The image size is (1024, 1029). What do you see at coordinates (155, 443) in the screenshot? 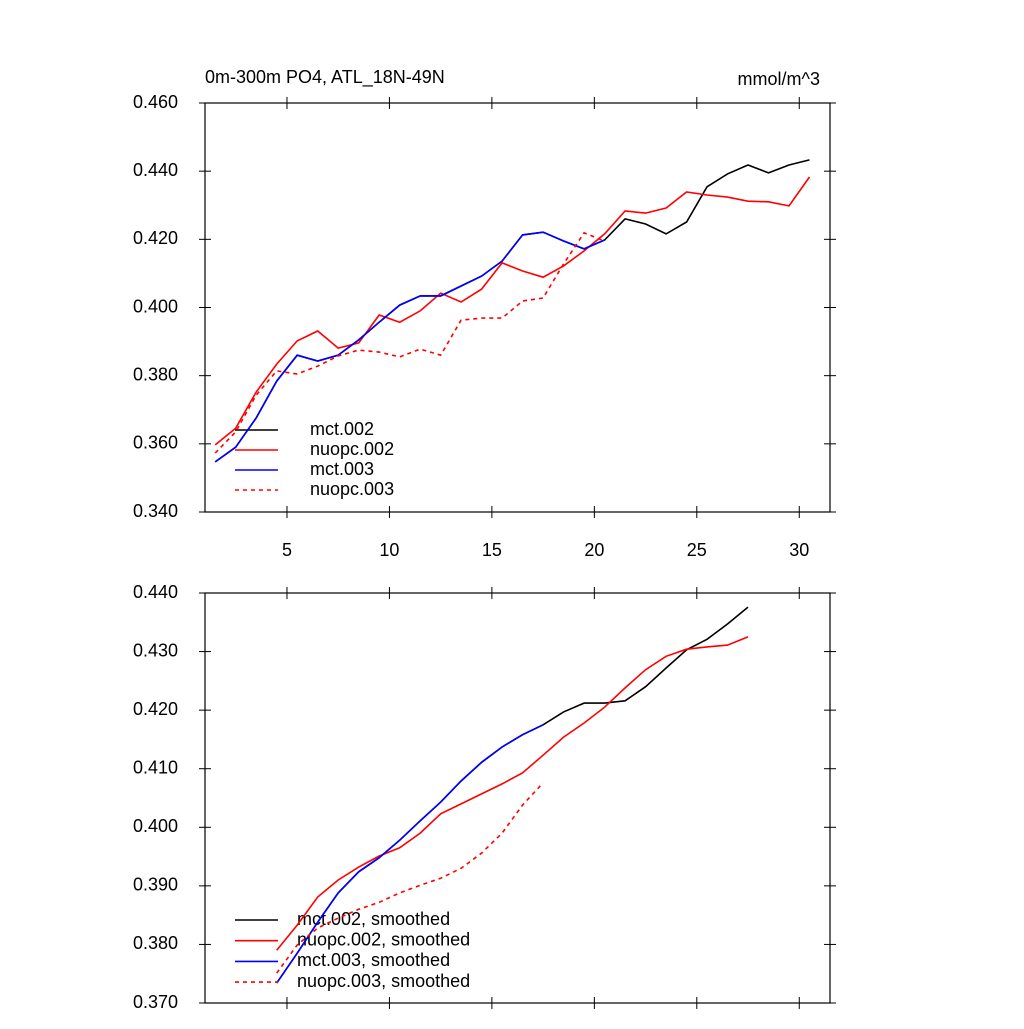
I see `y-tick-label: 0.360` at bounding box center [155, 443].